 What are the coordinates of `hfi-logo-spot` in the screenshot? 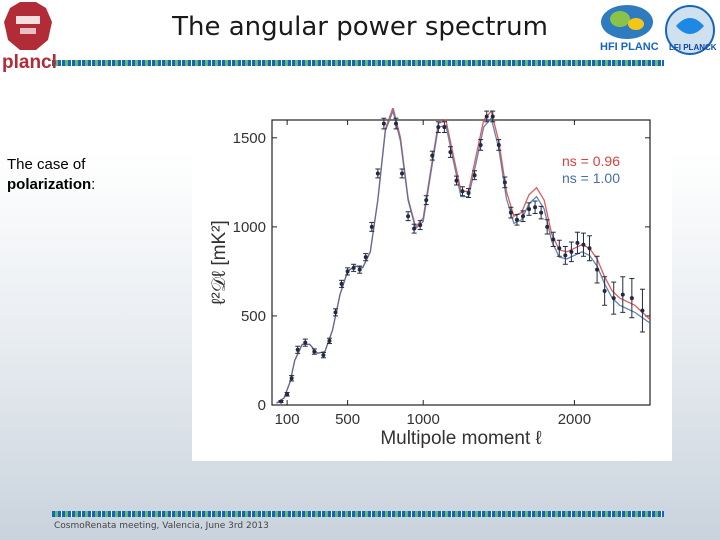 It's located at (636, 24).